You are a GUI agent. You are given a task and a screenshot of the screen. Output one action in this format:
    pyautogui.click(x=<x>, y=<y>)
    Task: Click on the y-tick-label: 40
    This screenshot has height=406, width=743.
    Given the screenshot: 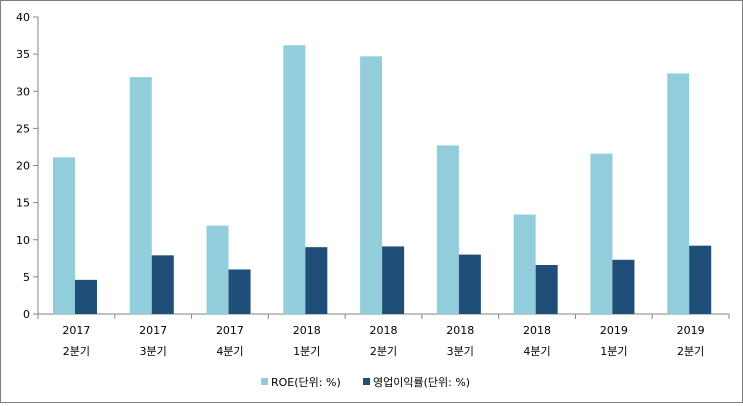 What is the action you would take?
    pyautogui.click(x=23, y=17)
    